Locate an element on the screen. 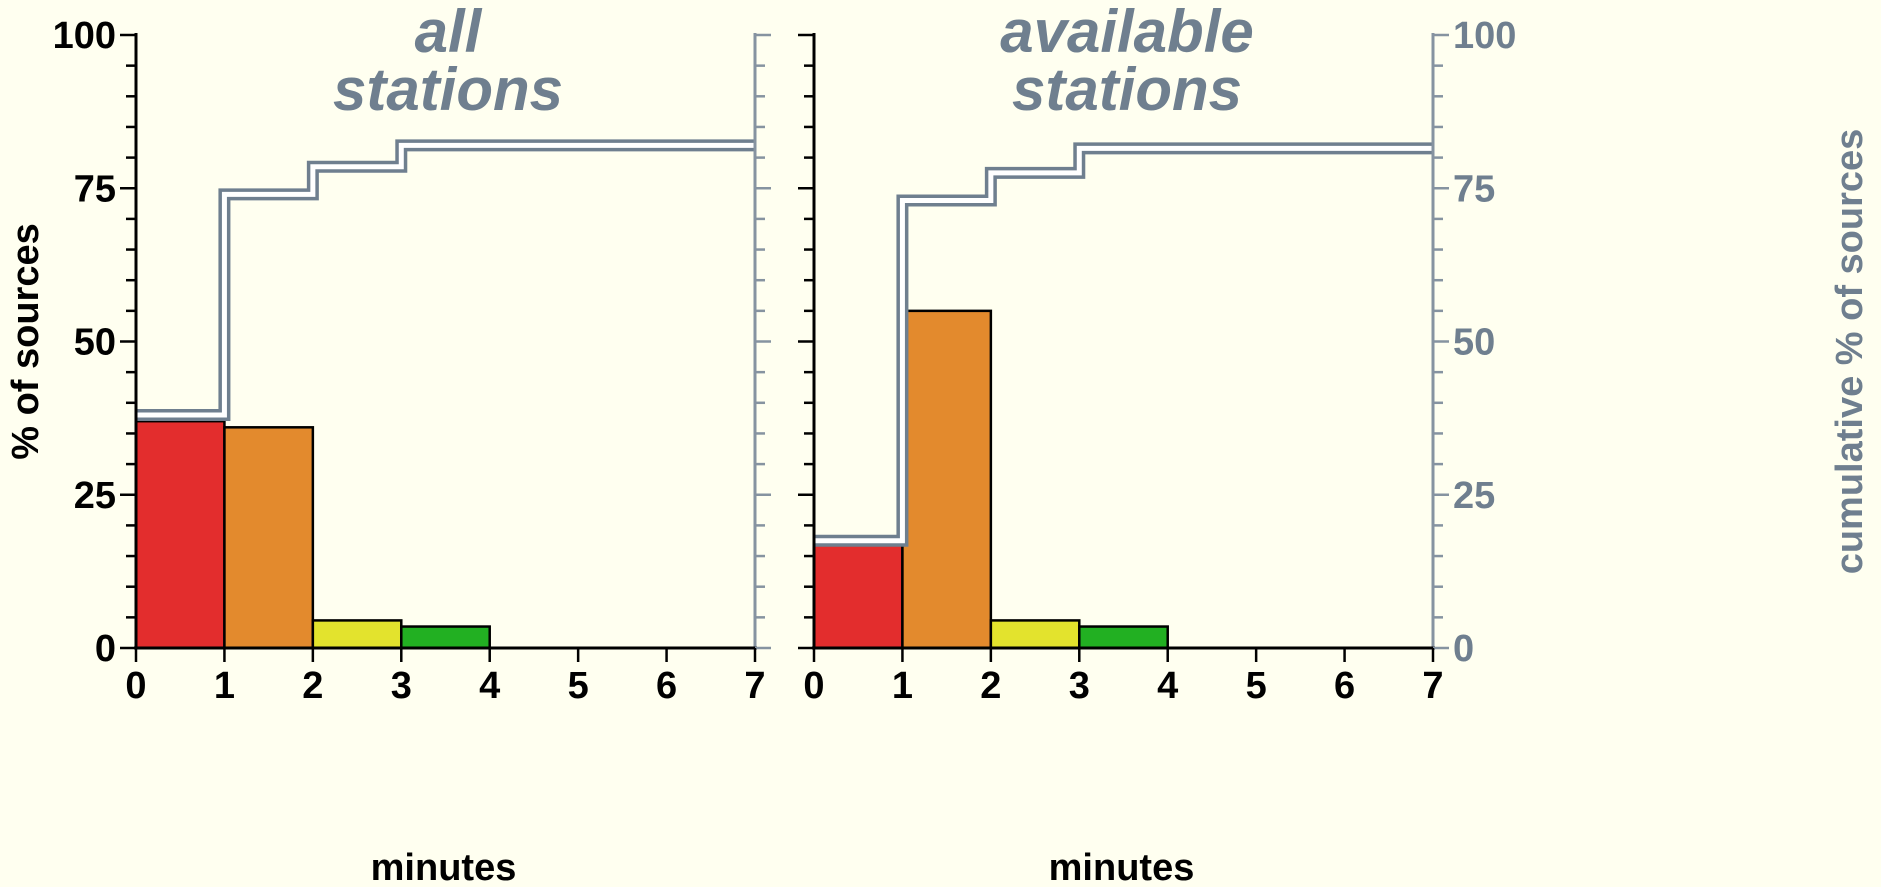 This screenshot has width=1881, height=887. left-y-tick-label: 100 is located at coordinates (84, 36).